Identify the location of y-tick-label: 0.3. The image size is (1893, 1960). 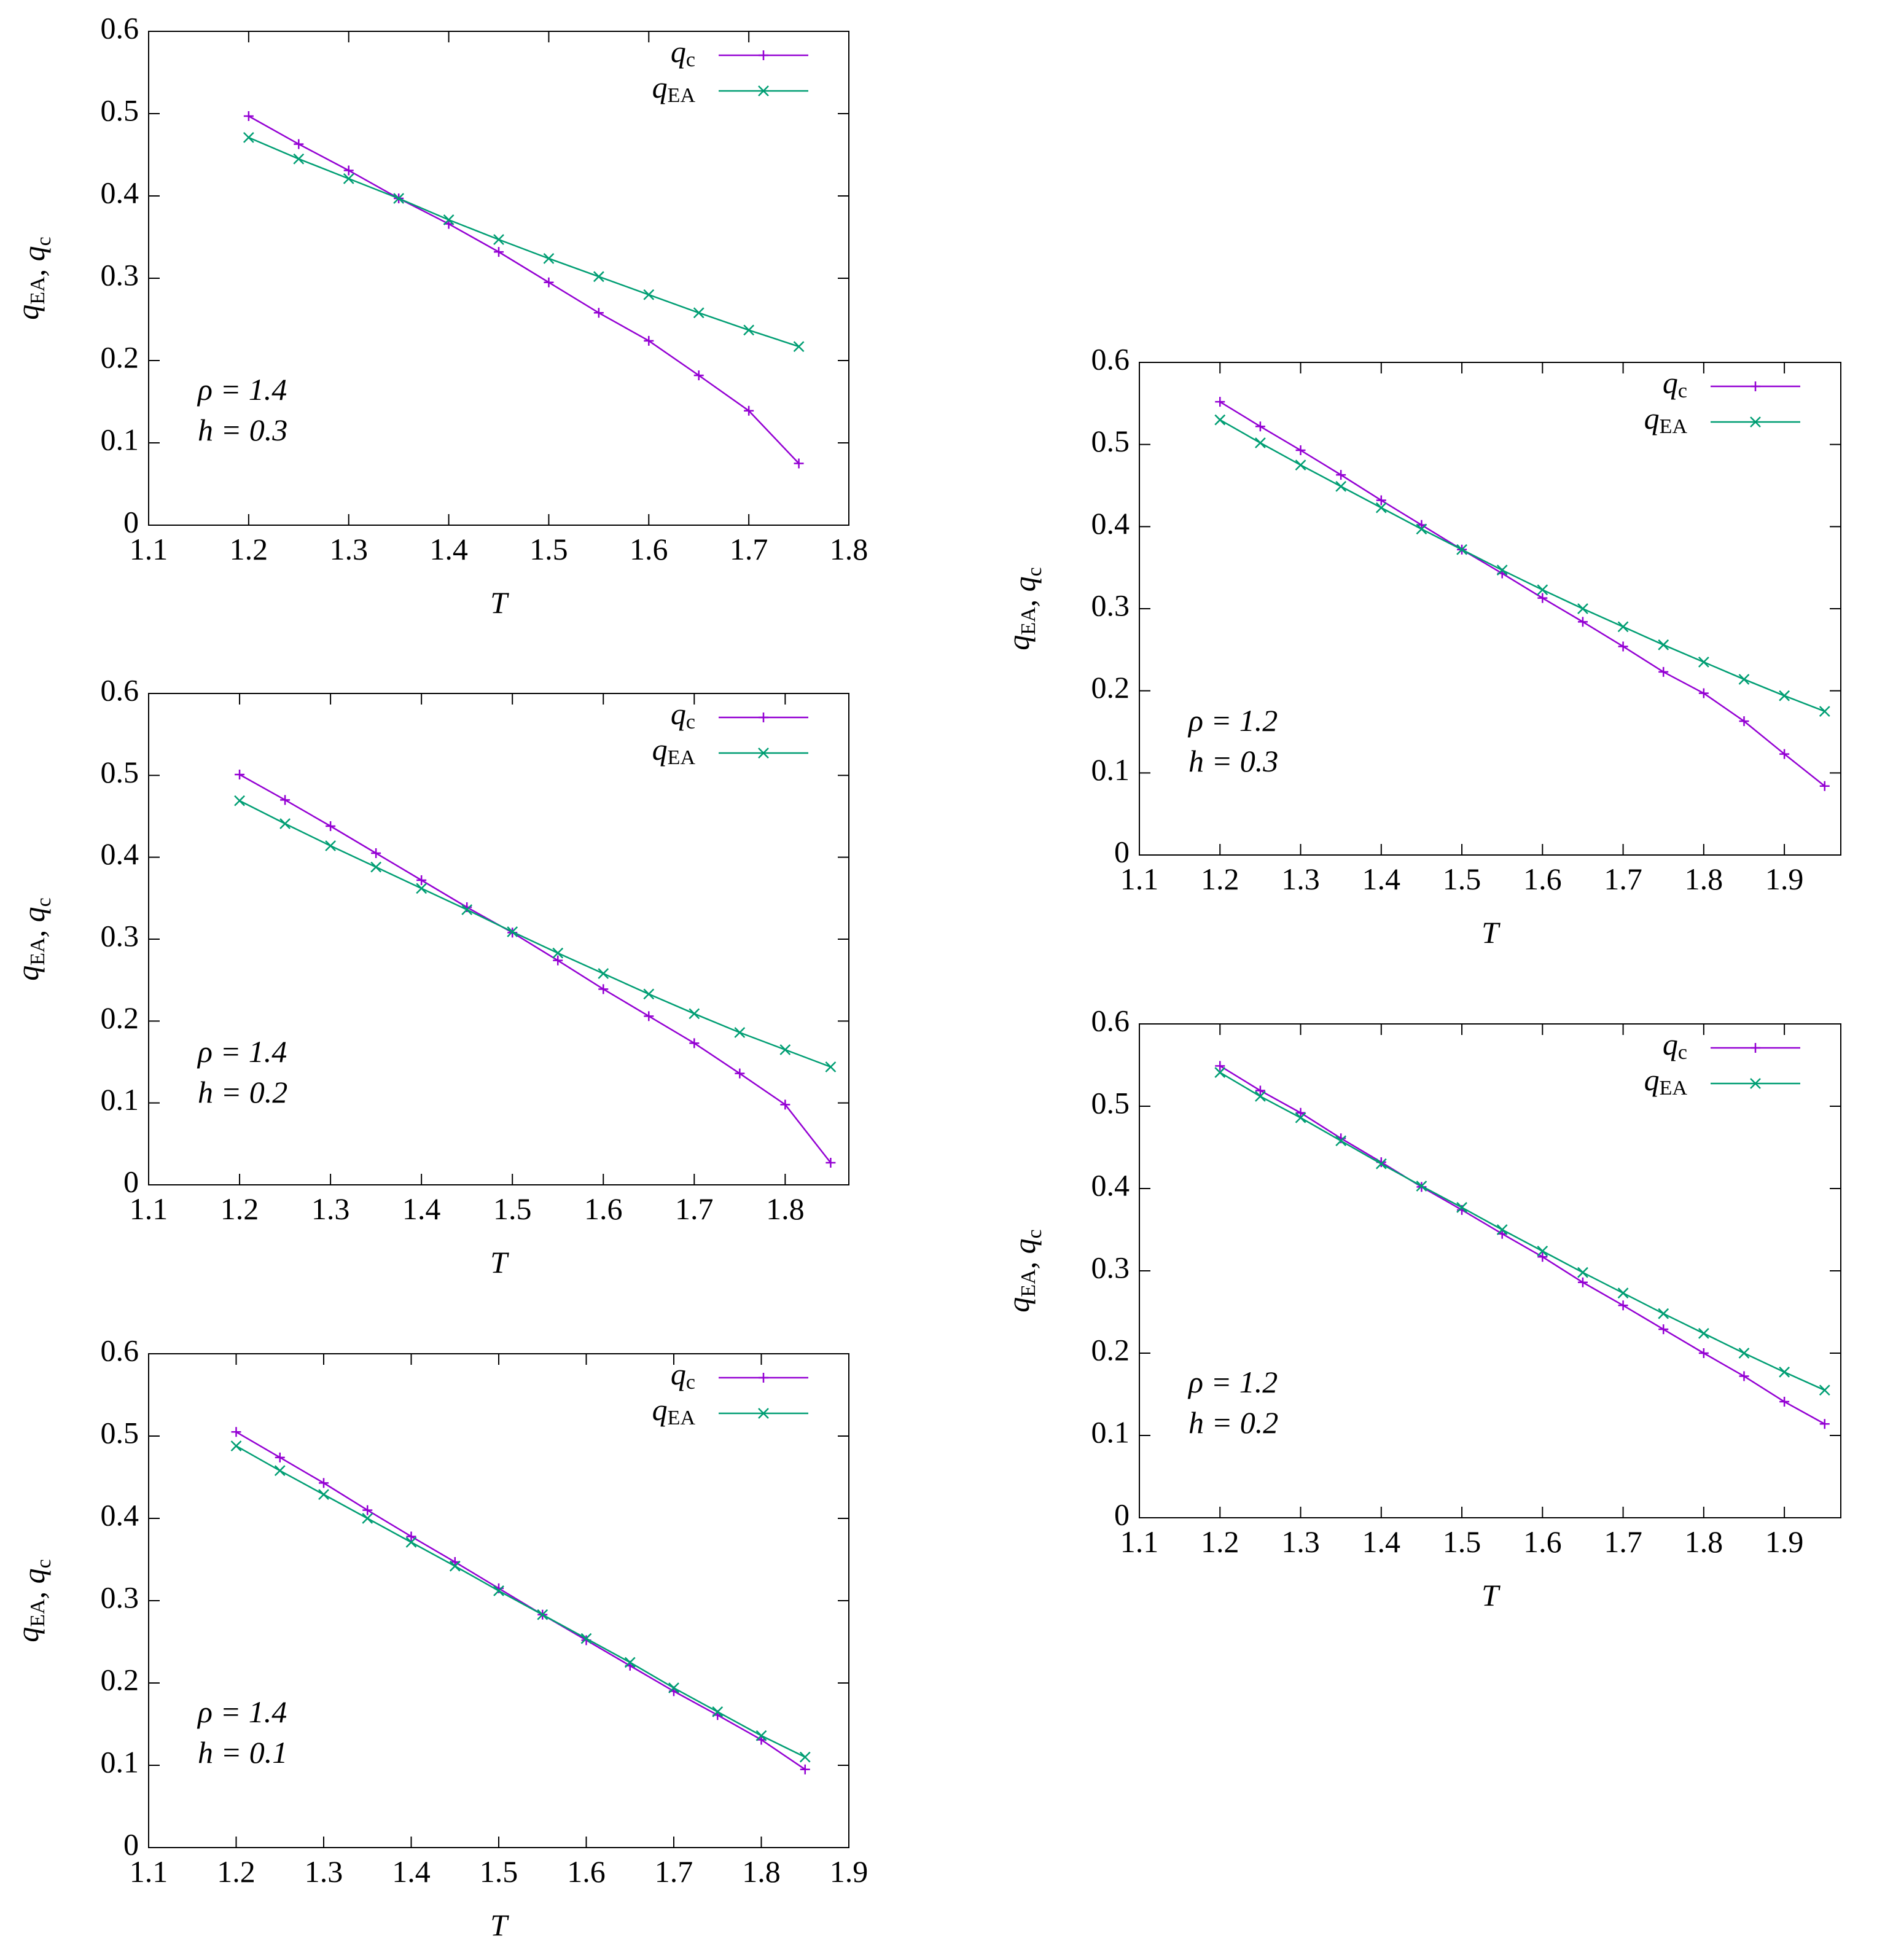
(1111, 605).